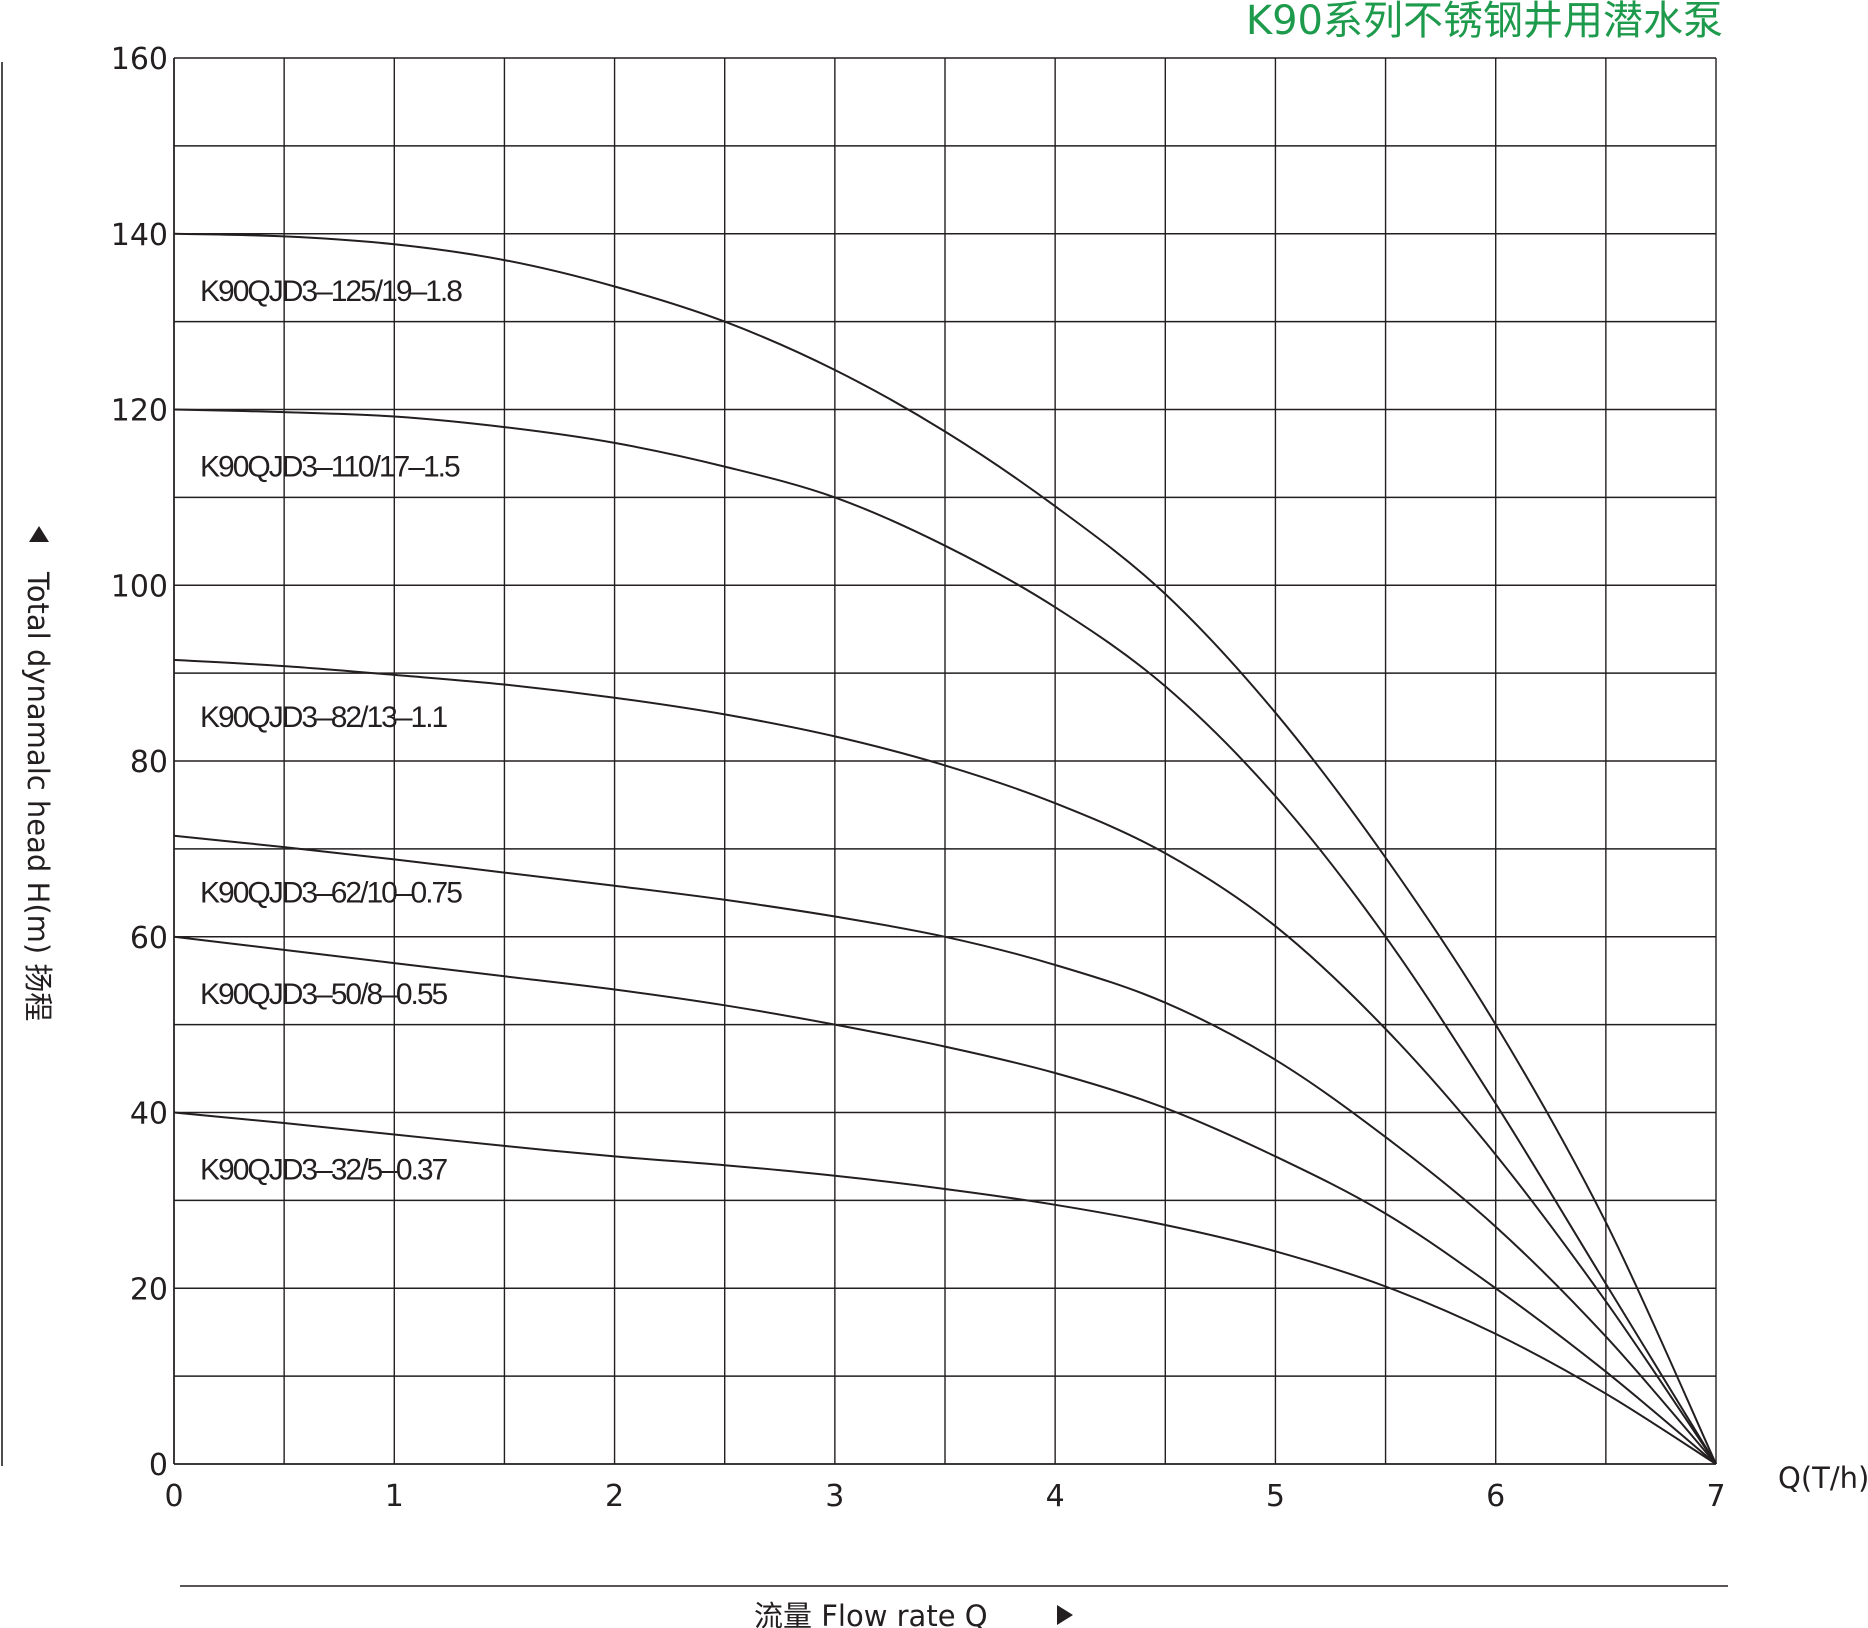  What do you see at coordinates (834, 1496) in the screenshot?
I see `x-tick-label: 3` at bounding box center [834, 1496].